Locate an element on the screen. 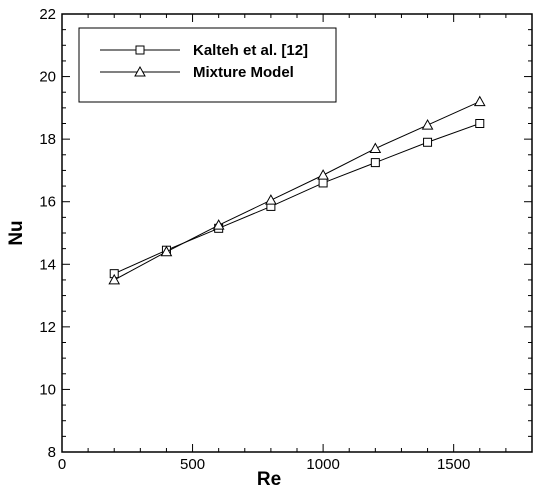 This screenshot has width=537, height=490. legend: Kalteh et al. [12] Mixture Model is located at coordinates (207, 65).